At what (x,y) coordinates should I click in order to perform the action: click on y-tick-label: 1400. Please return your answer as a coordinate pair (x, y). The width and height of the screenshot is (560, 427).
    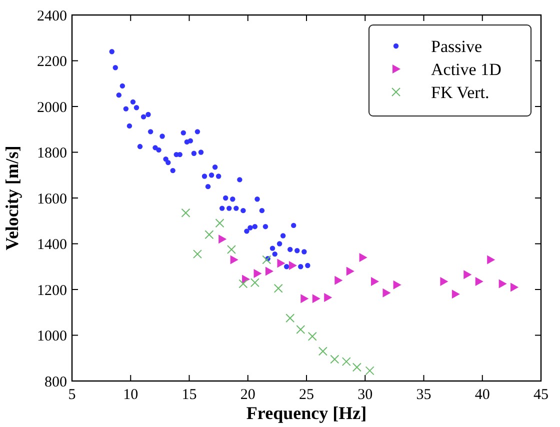
    Looking at the image, I should click on (52, 245).